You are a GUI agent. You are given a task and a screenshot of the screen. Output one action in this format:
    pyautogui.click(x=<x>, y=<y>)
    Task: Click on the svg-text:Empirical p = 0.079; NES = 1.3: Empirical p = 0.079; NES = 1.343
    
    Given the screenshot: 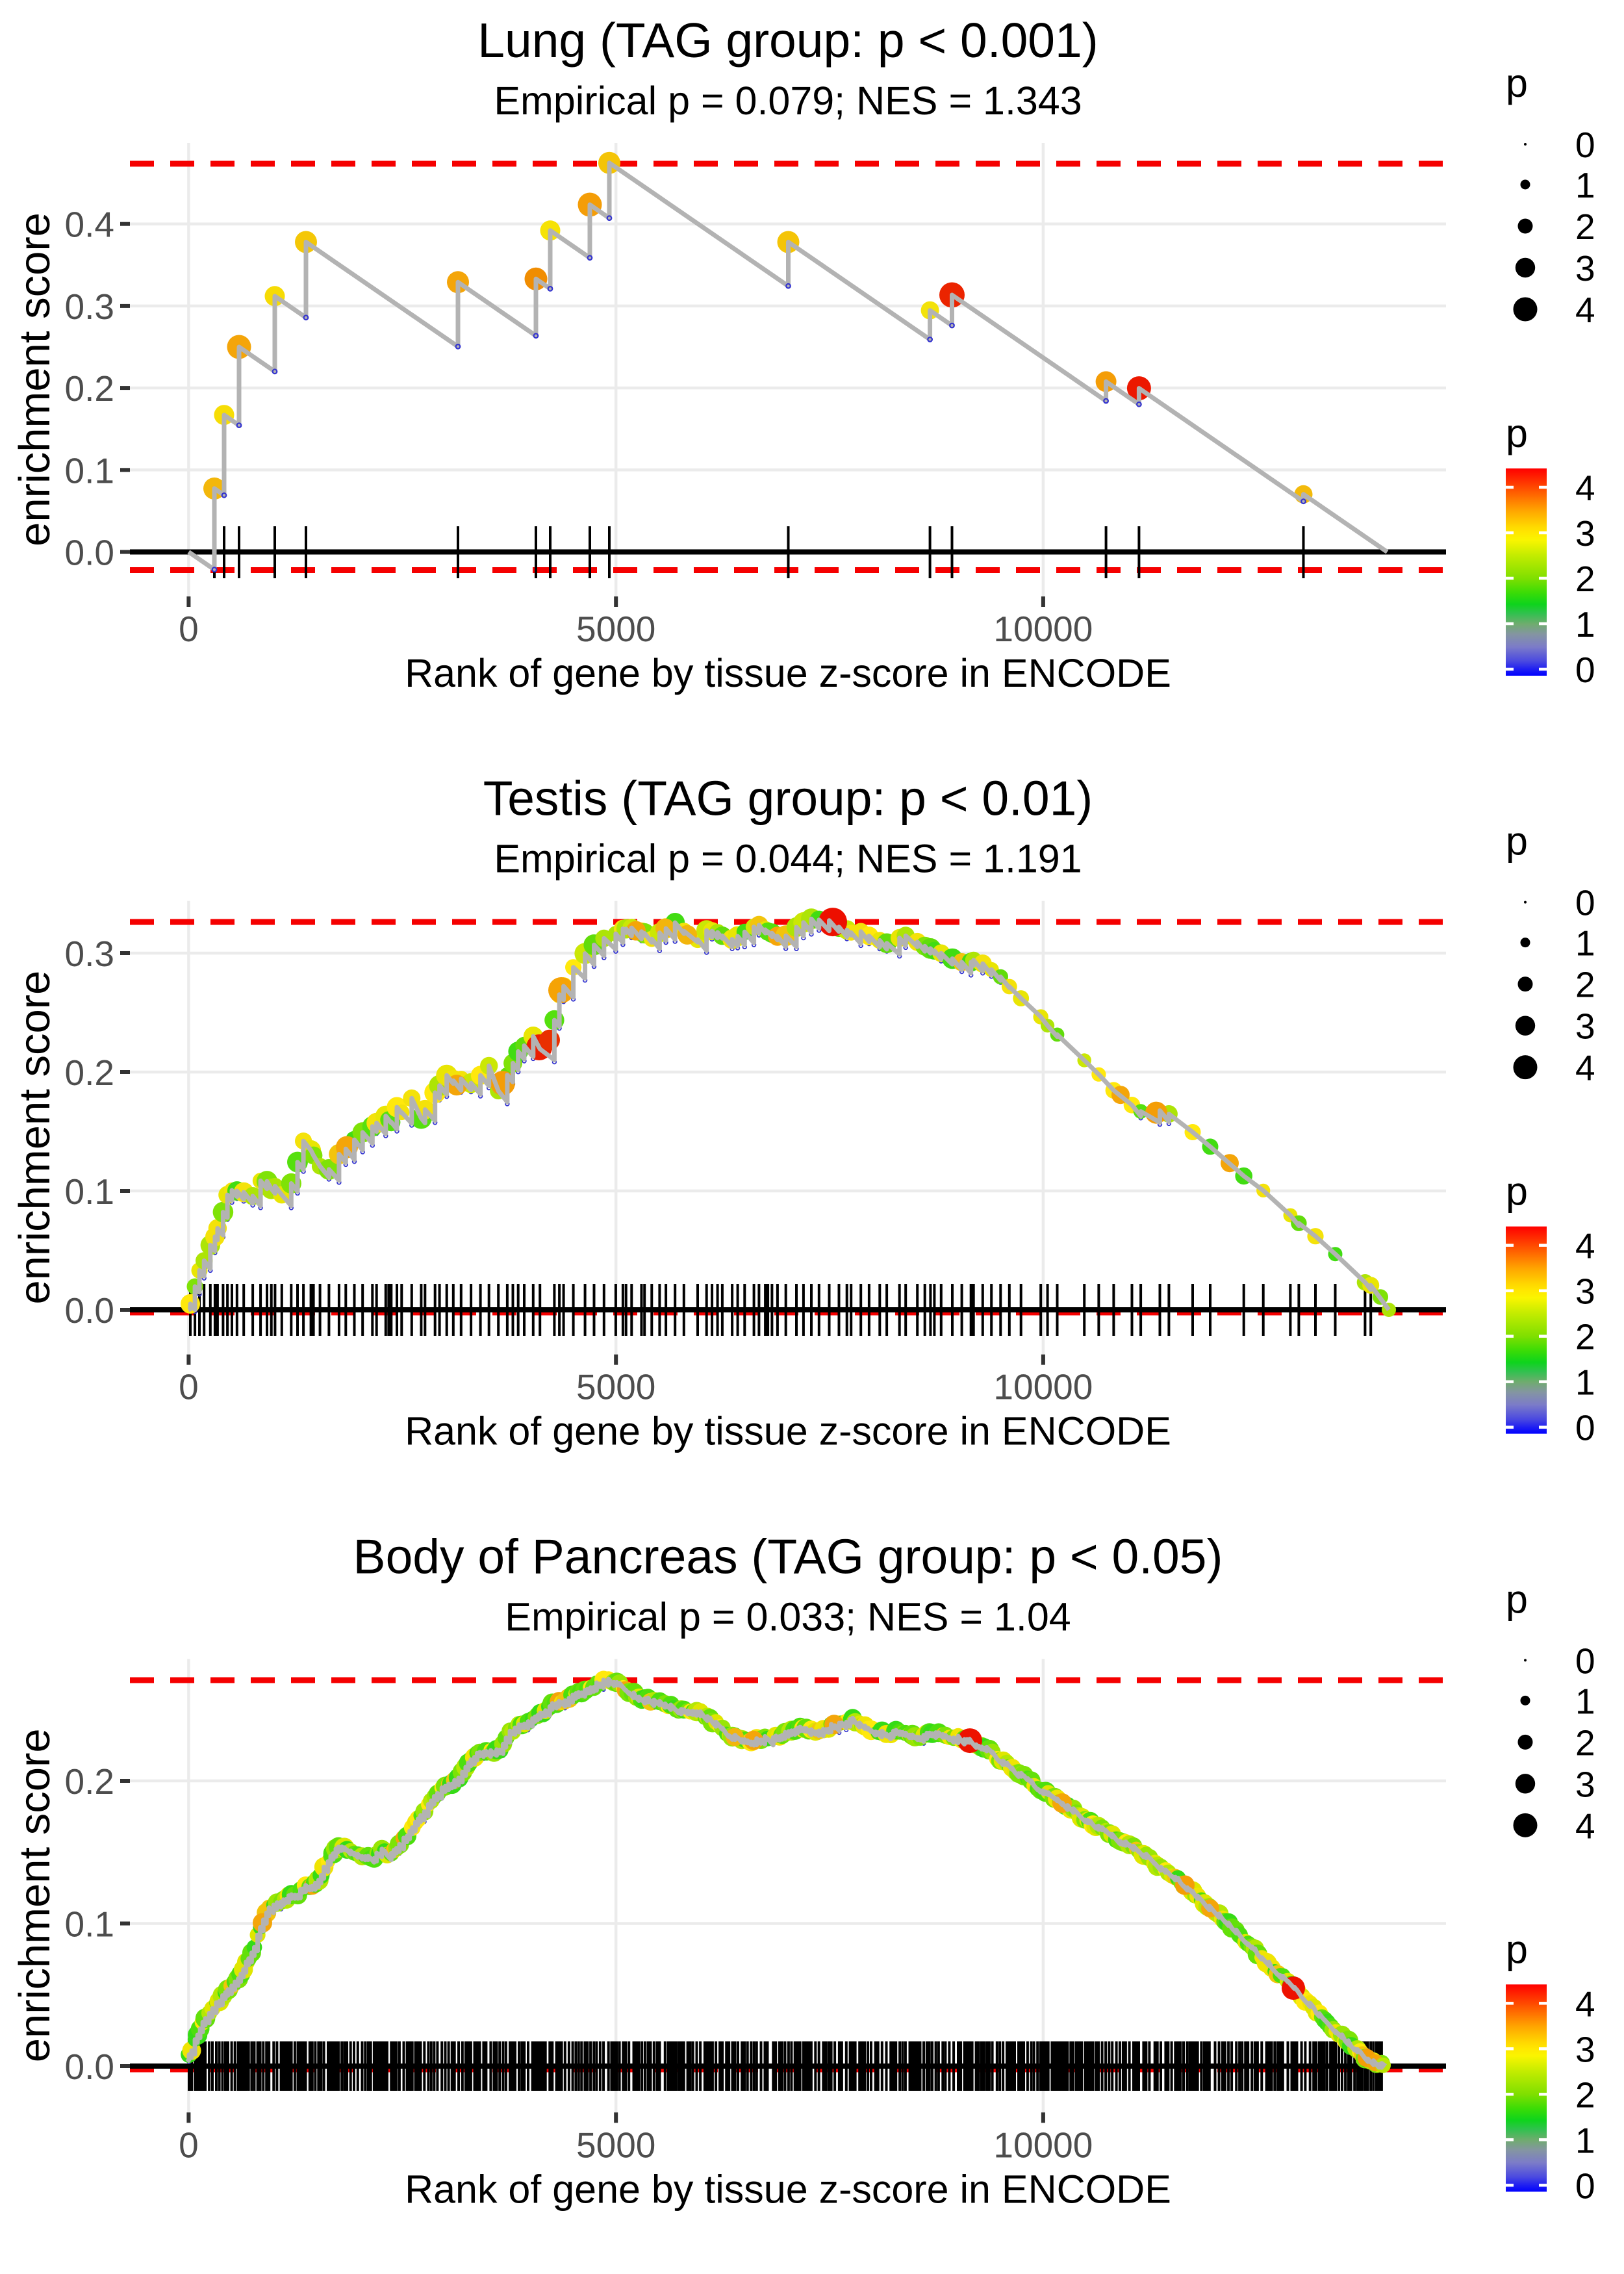 What is the action you would take?
    pyautogui.click(x=788, y=101)
    